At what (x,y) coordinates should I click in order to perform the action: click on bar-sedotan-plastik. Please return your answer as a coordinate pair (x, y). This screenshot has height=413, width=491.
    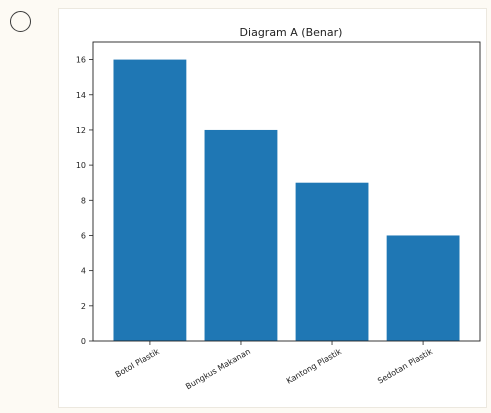
    Looking at the image, I should click on (423, 288).